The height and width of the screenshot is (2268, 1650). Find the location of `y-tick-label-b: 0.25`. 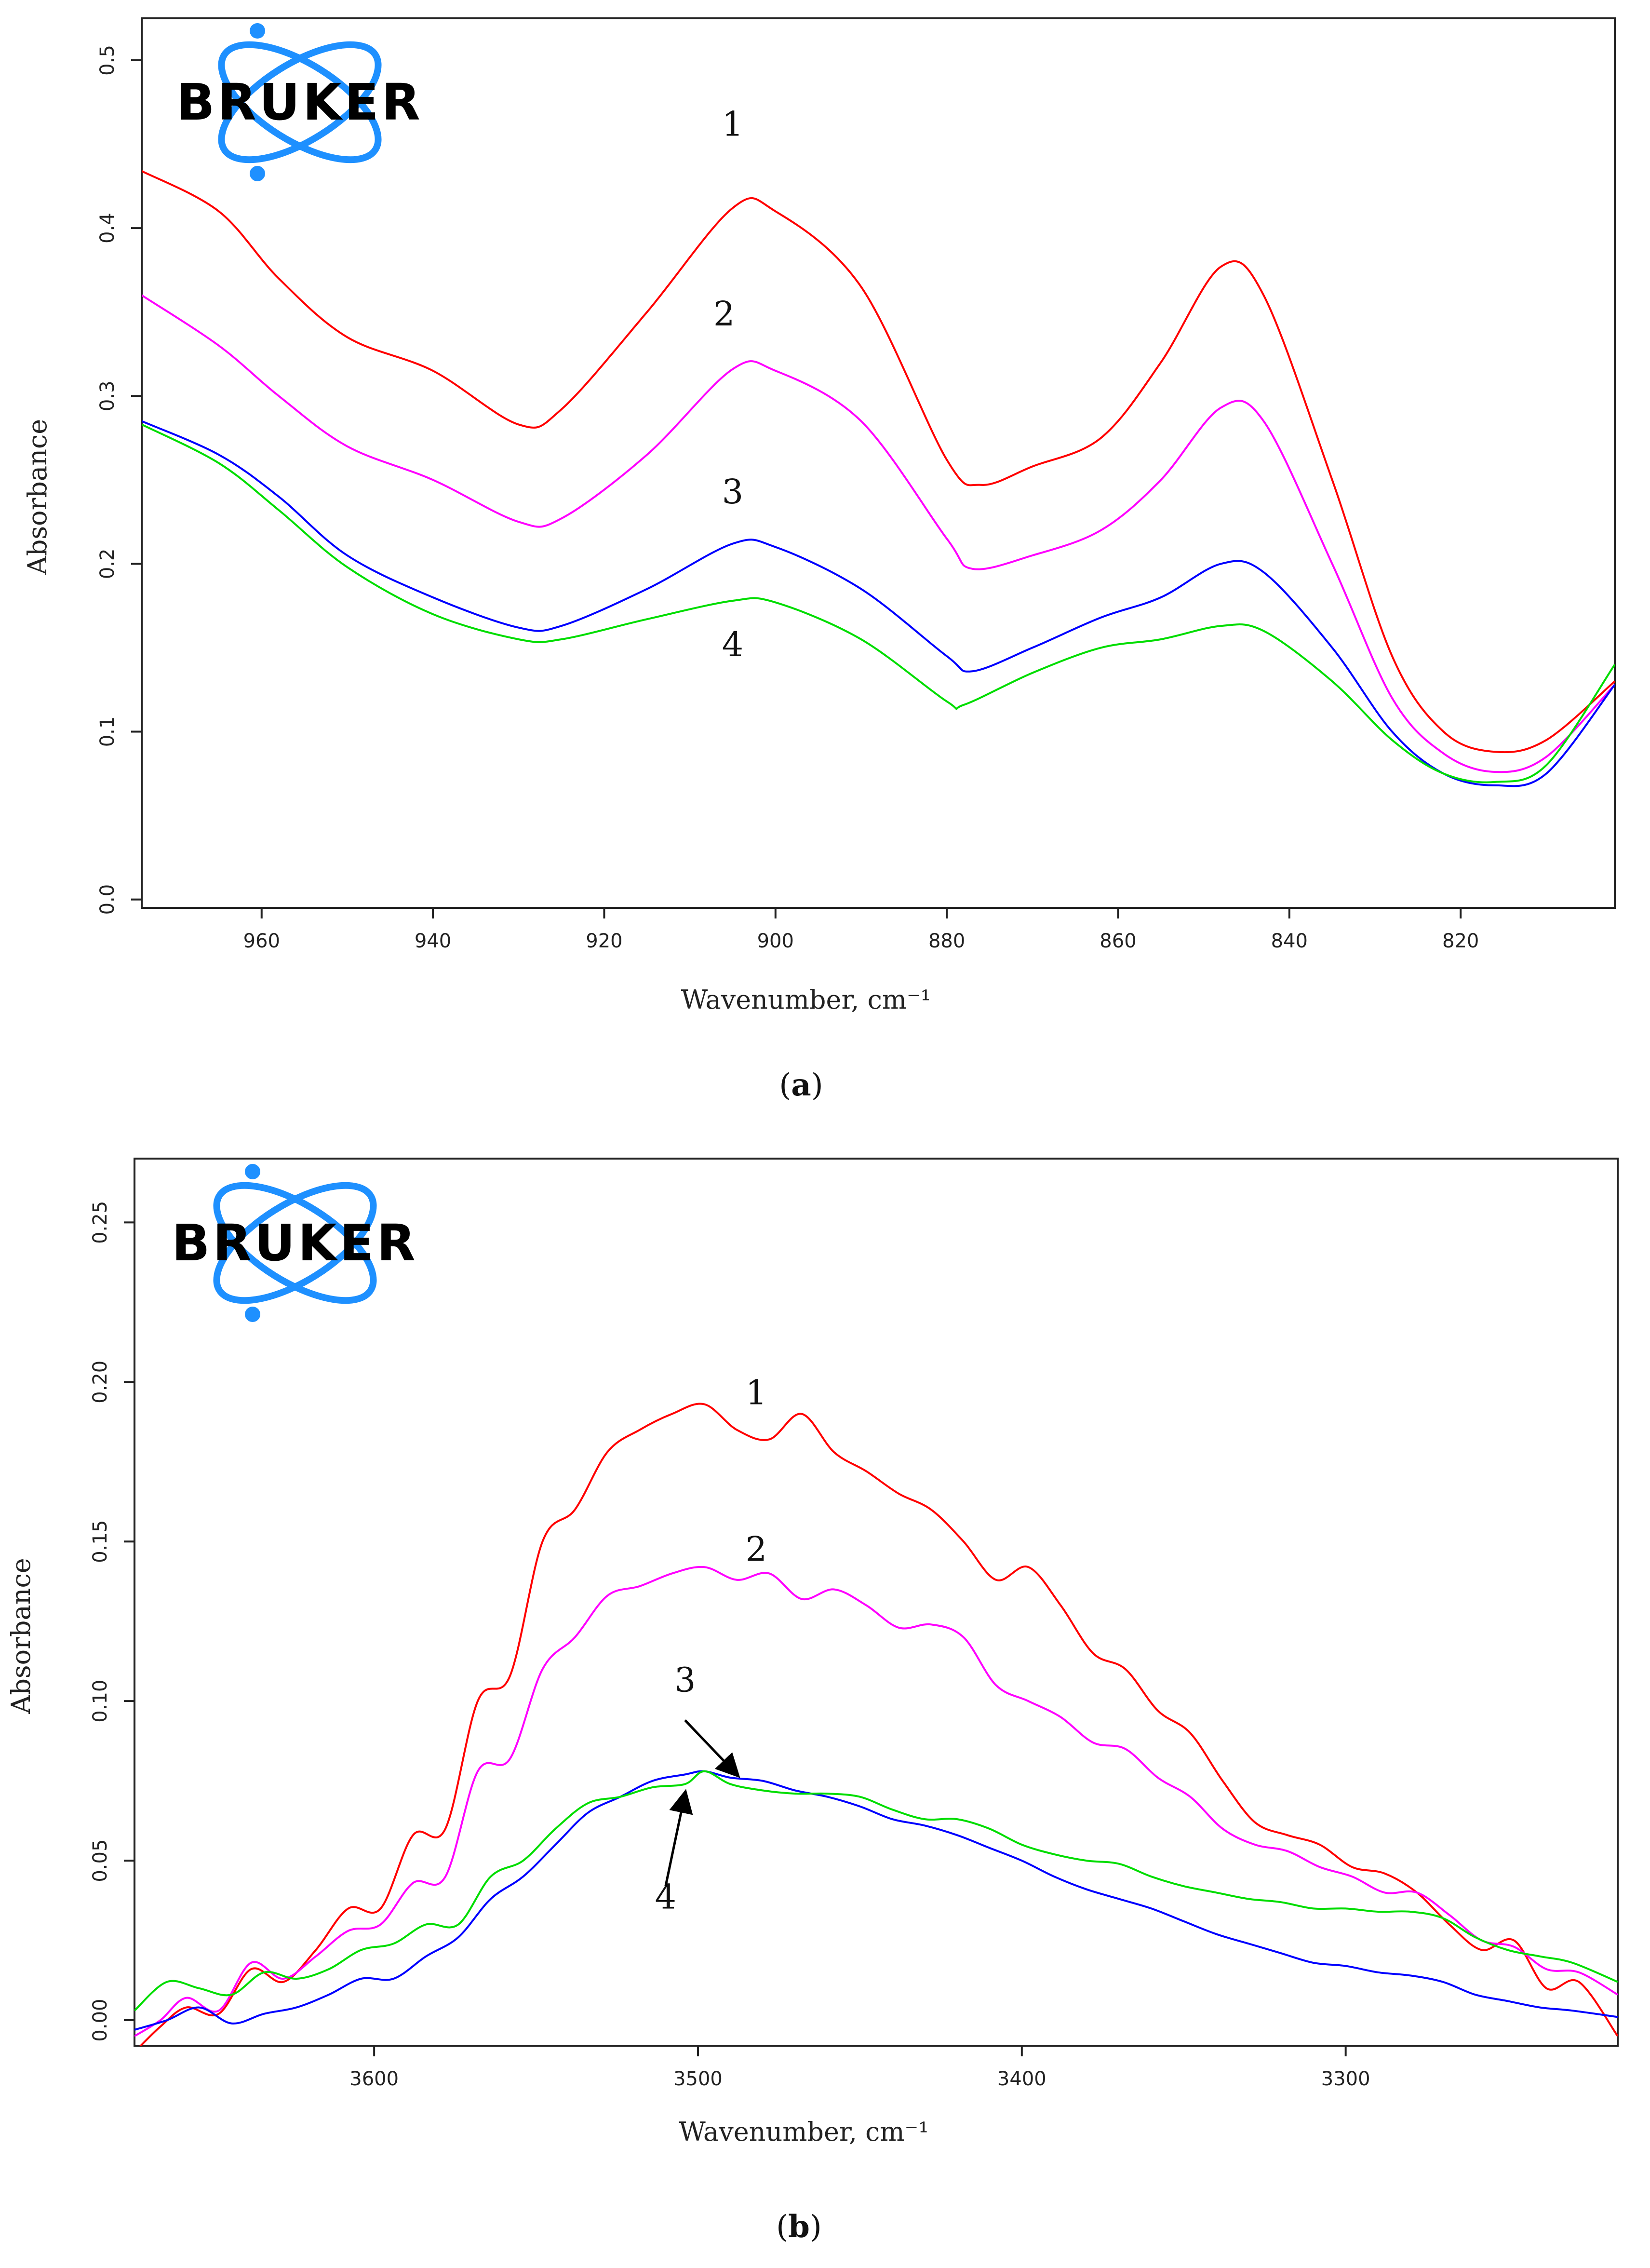

y-tick-label-b: 0.25 is located at coordinates (100, 1222).